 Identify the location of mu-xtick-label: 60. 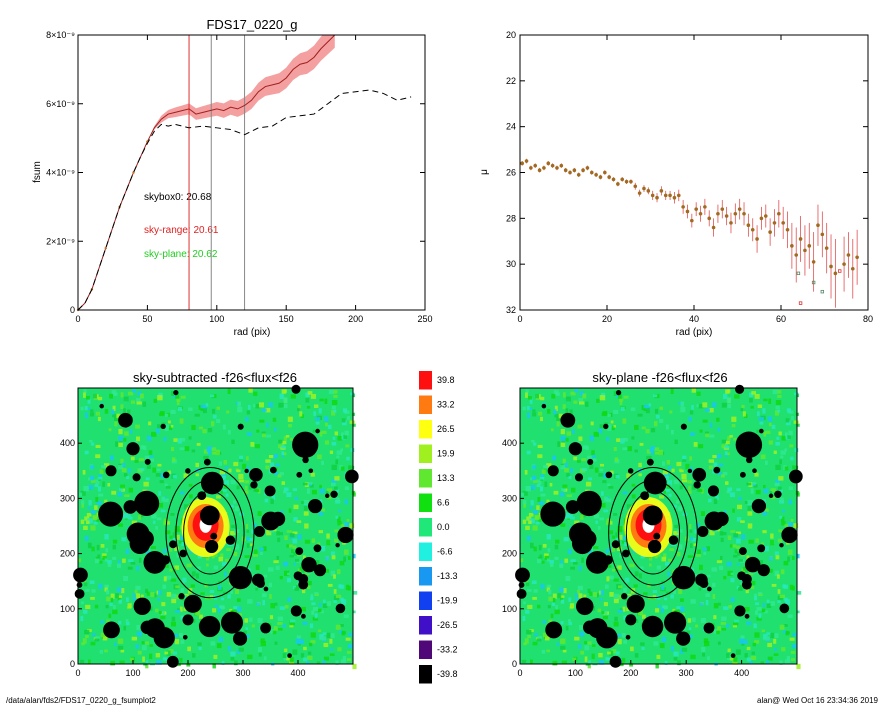
(781, 319).